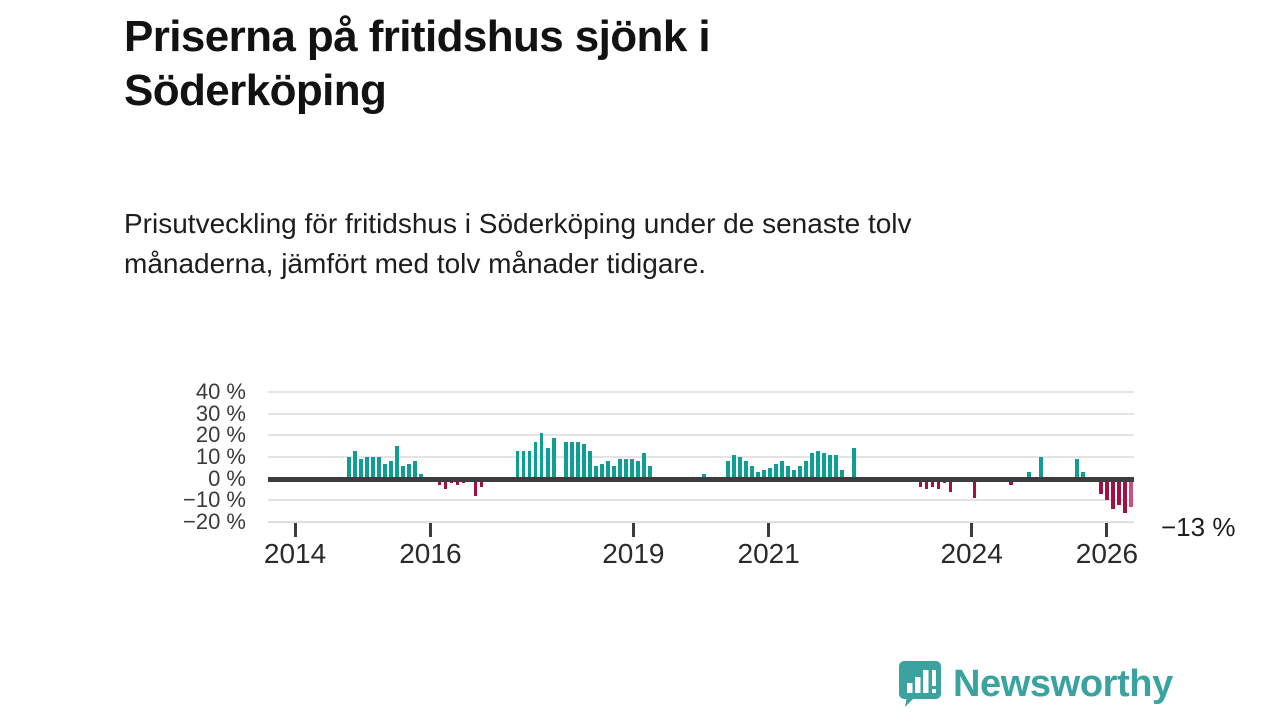 The image size is (1280, 720). I want to click on gridline--10, so click(701, 500).